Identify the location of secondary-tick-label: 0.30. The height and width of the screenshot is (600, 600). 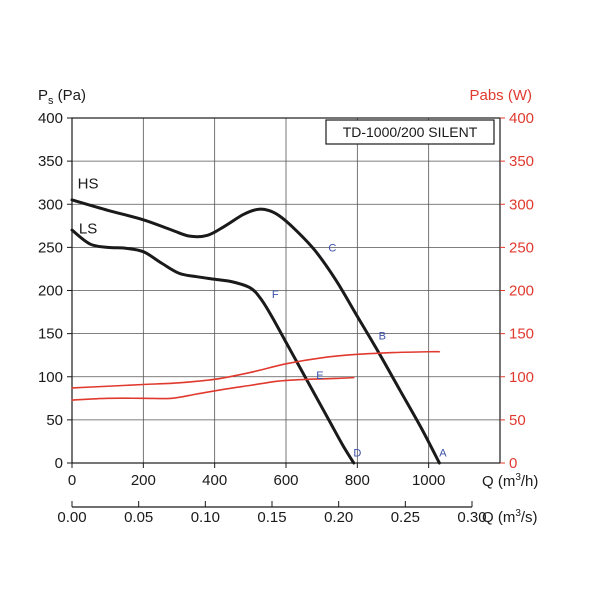
(471, 517).